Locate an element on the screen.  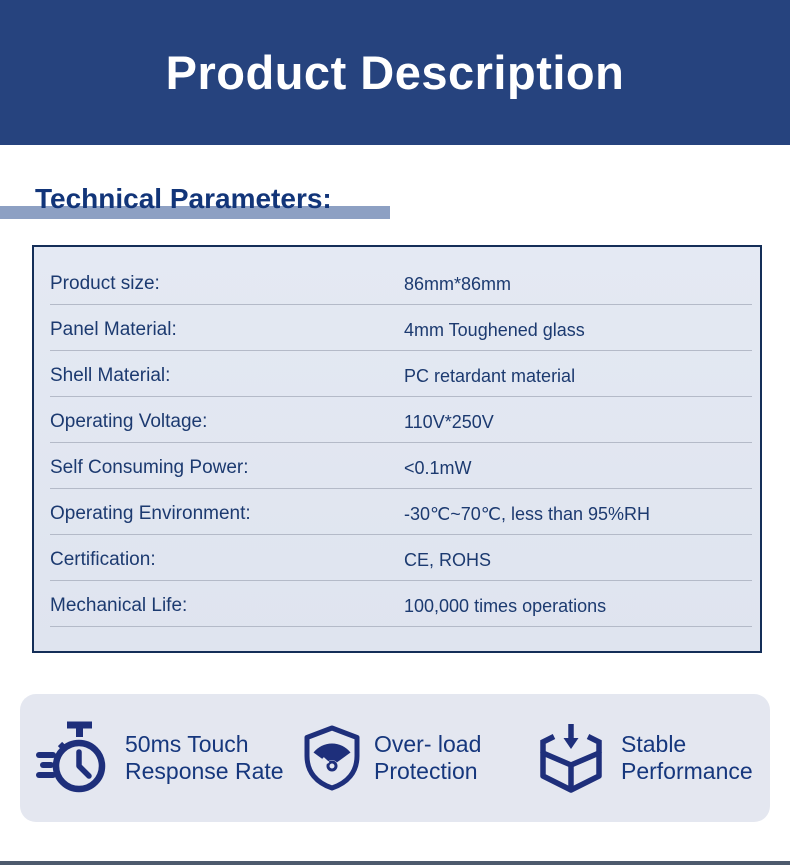
page-title: Product Description is located at coordinates (395, 72).